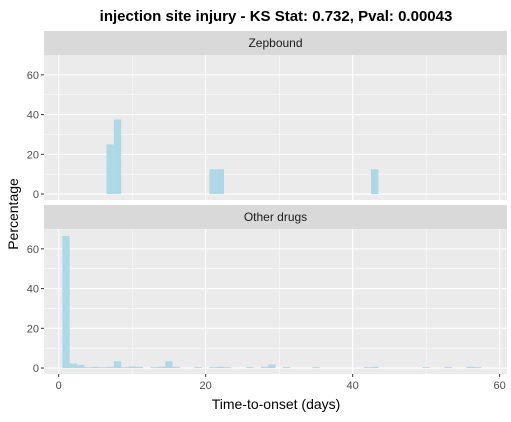  I want to click on x-tick-label: 60, so click(500, 386).